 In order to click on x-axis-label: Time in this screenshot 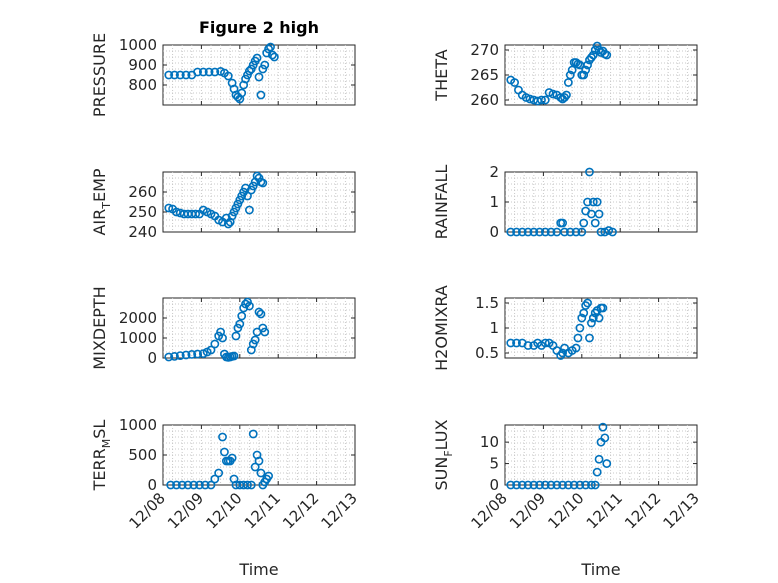, I will do `click(600, 569)`.